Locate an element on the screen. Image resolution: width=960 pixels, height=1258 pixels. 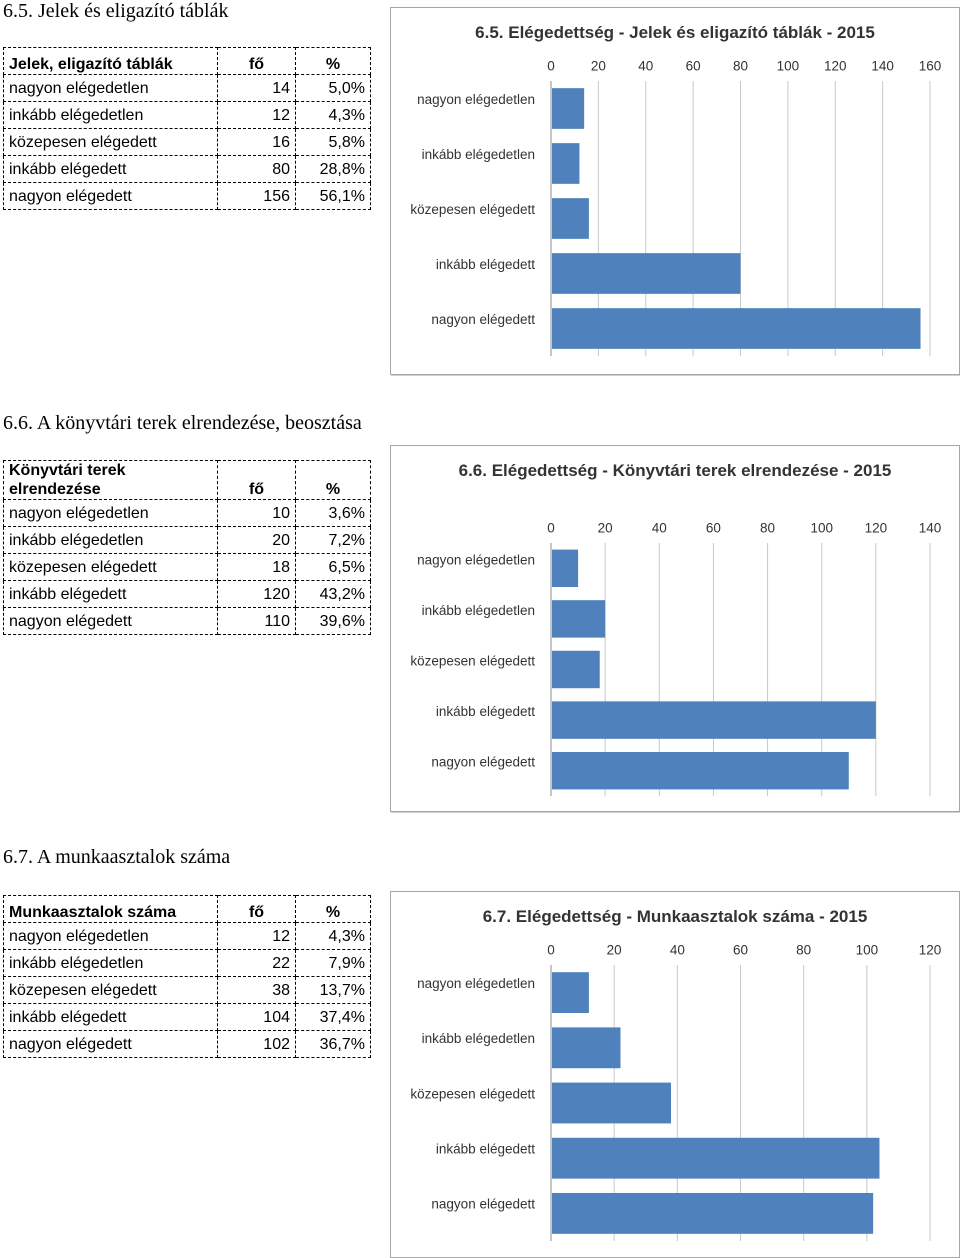
table-cell: 6,5% is located at coordinates (333, 567).